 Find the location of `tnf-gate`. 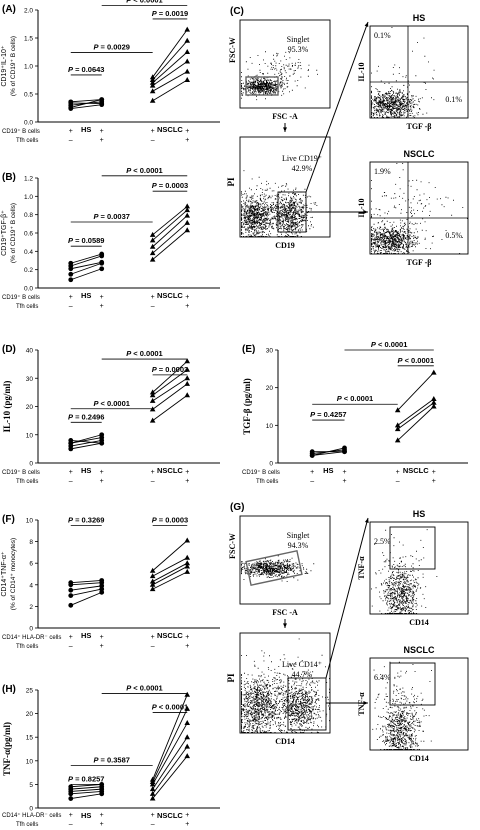

tnf-gate is located at coordinates (412, 684).